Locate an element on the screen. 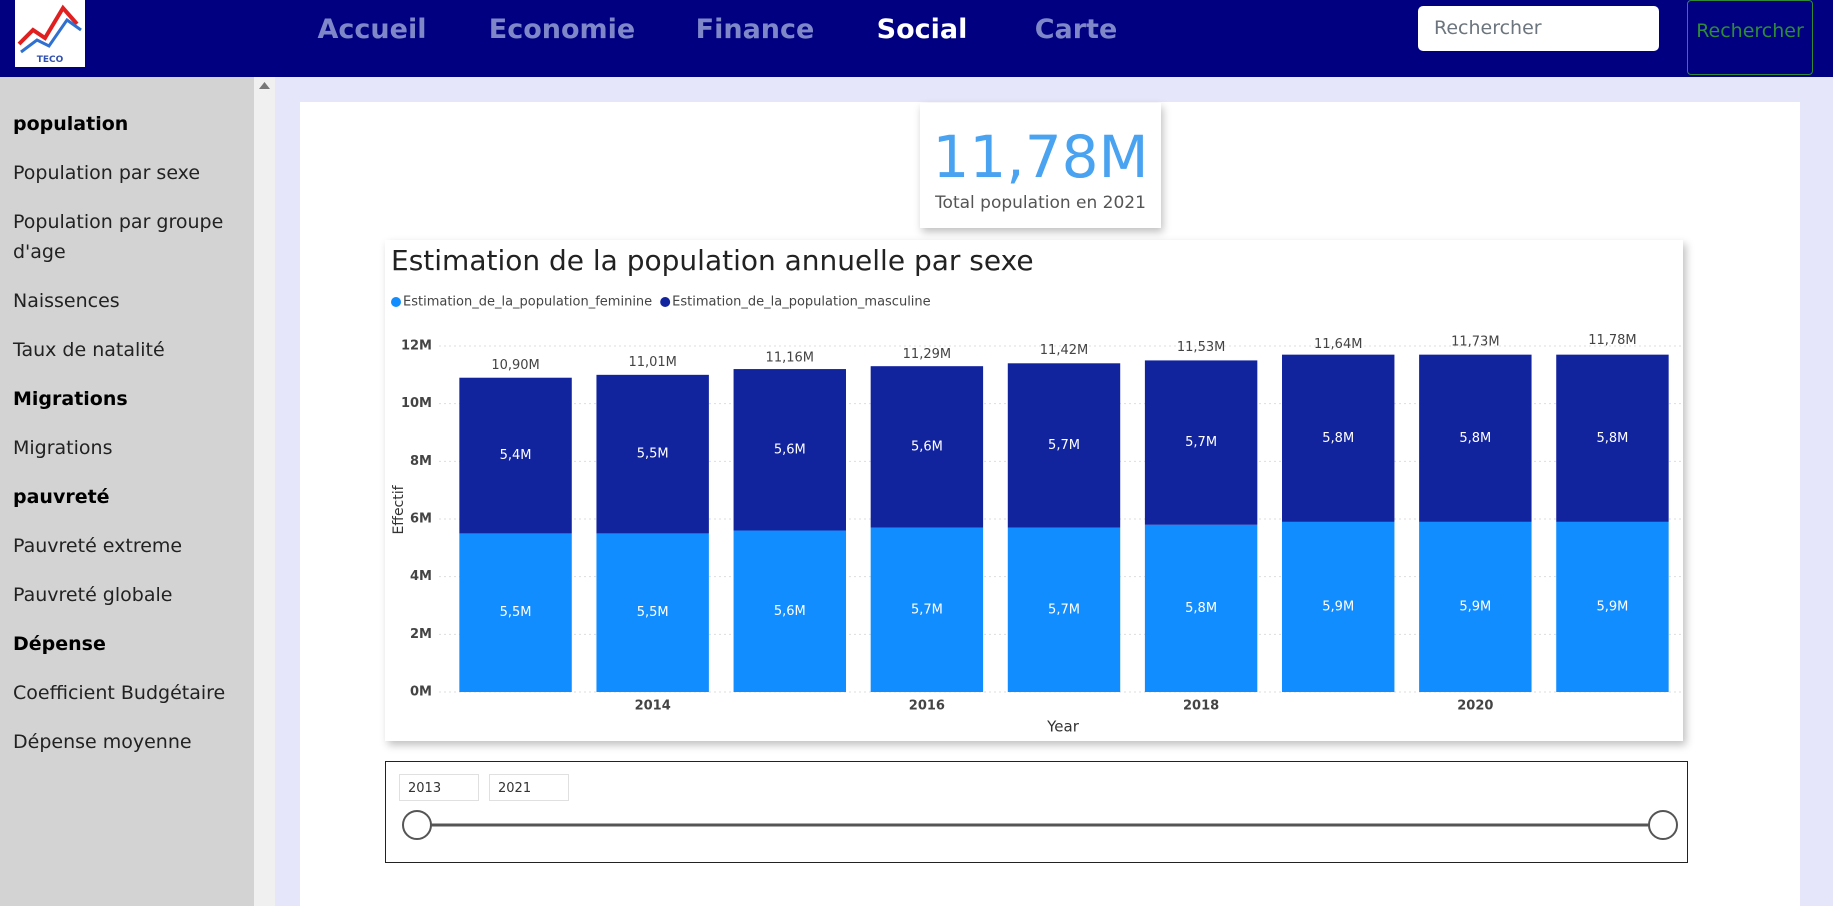  logo: TECO is located at coordinates (50, 33).